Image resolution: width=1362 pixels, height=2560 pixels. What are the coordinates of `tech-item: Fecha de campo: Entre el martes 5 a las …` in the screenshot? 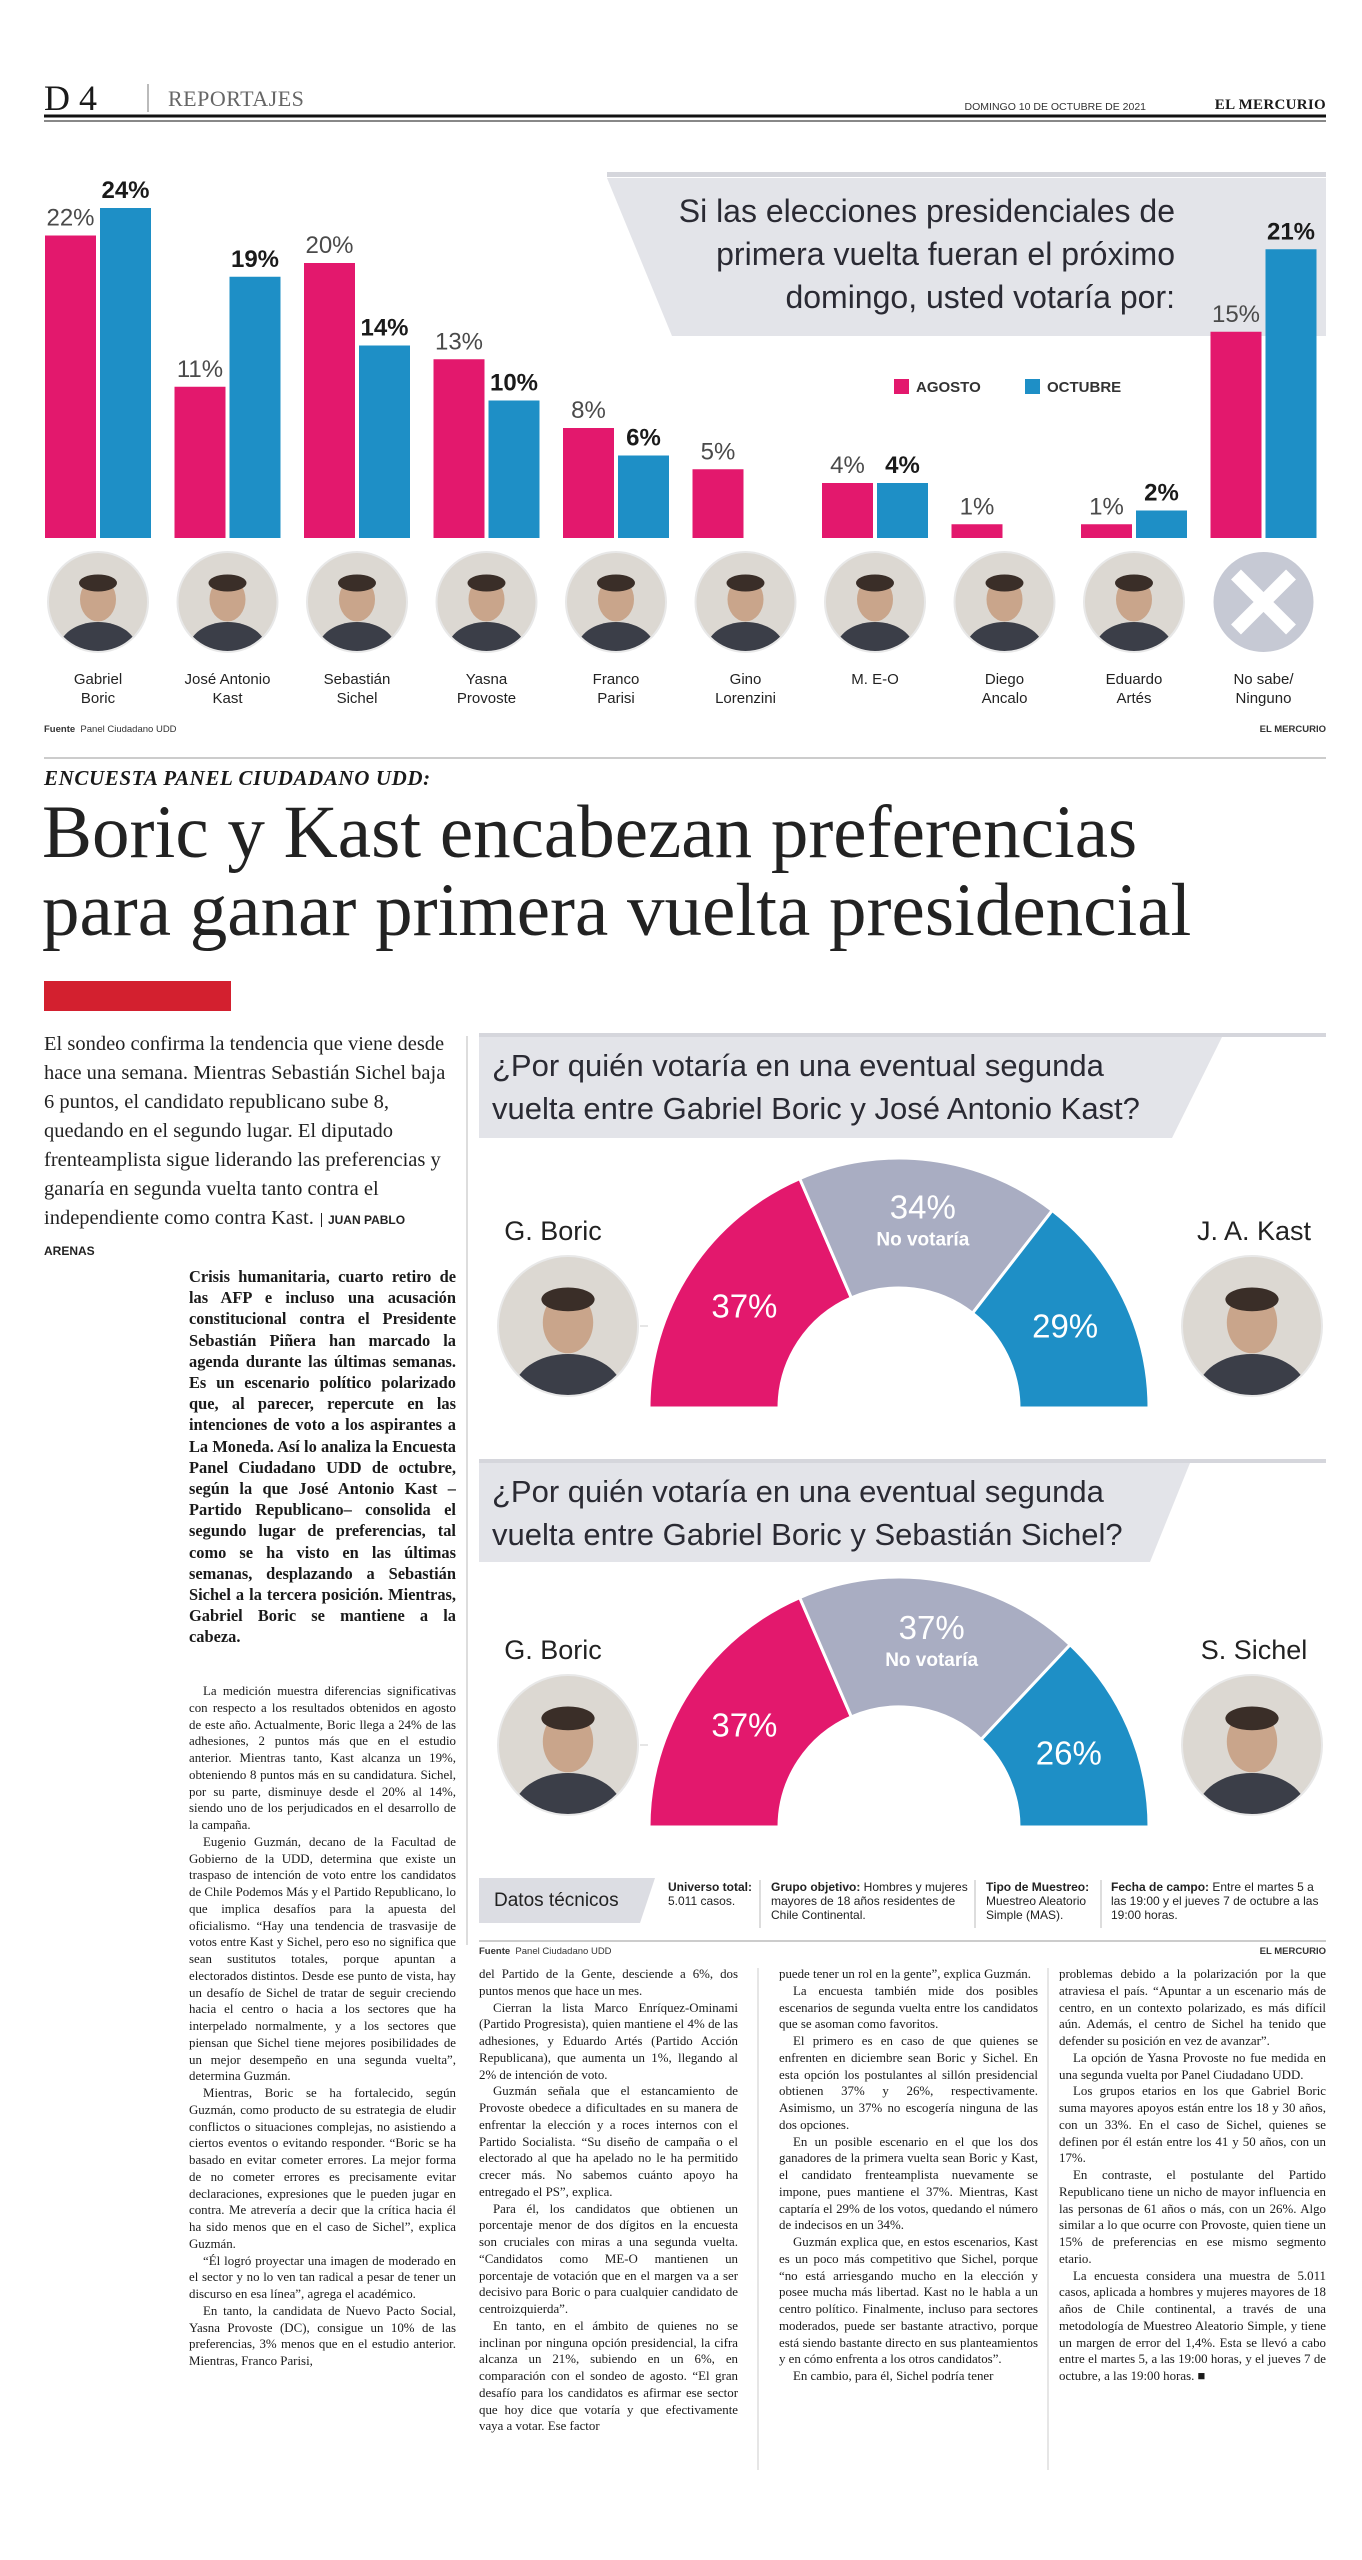 It's located at (1217, 1901).